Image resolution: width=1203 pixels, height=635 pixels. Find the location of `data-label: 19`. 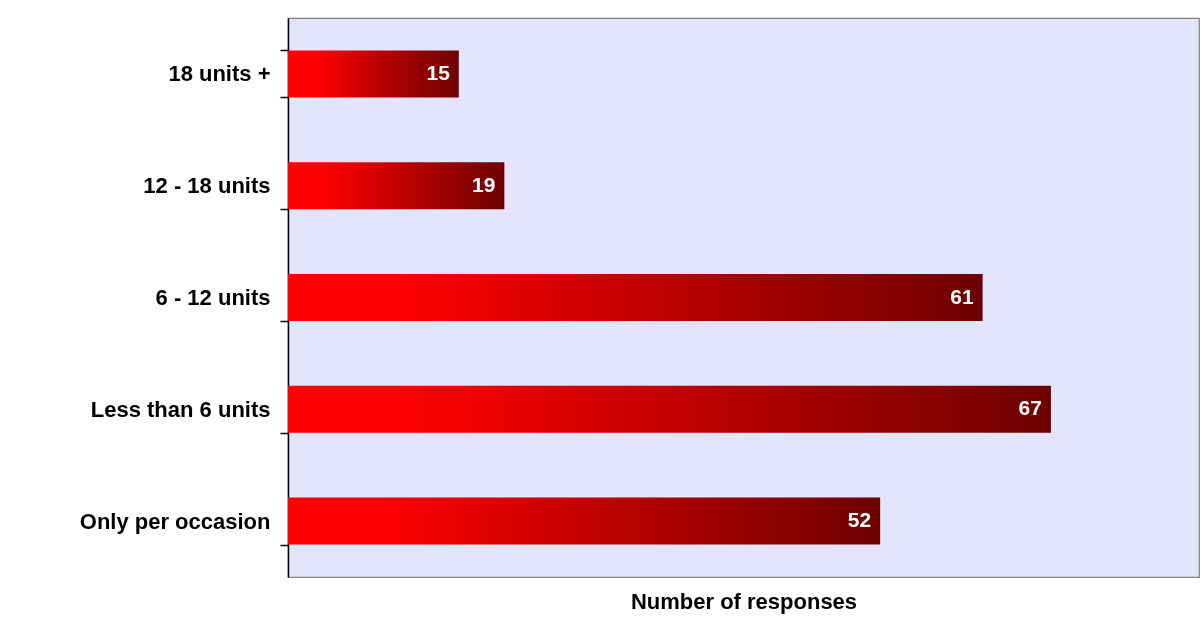

data-label: 19 is located at coordinates (484, 184).